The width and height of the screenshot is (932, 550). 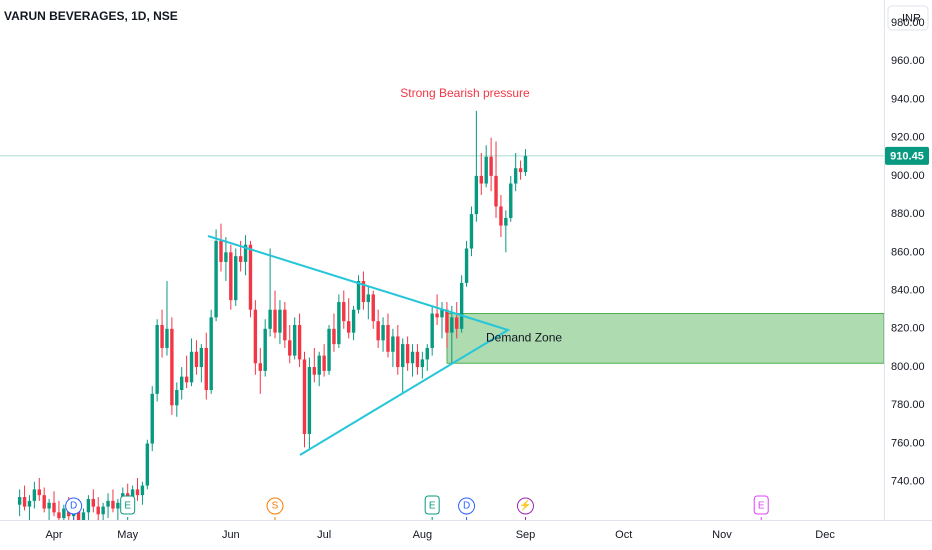 I want to click on y-tick-label: 900.00, so click(x=908, y=176).